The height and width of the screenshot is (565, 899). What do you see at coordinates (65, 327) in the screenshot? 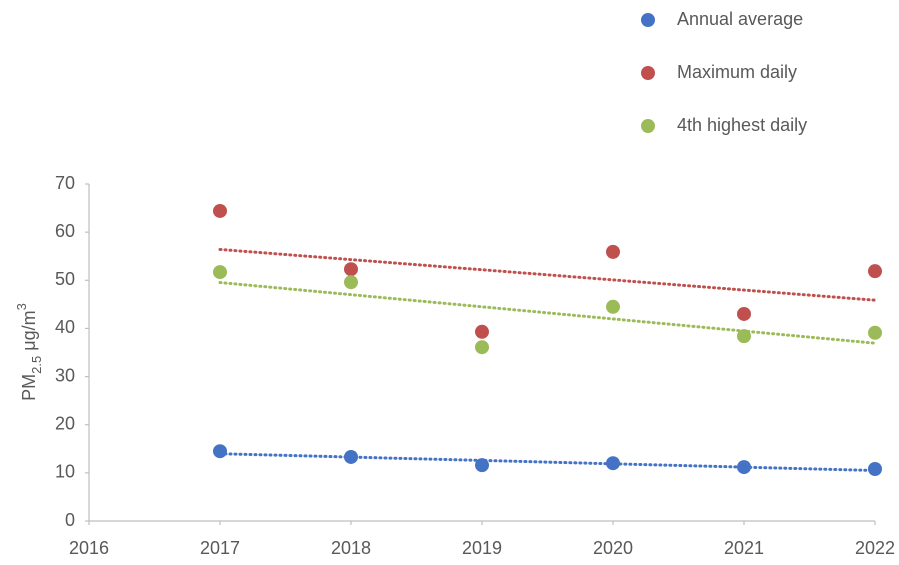
I see `y-tick-label: 40` at bounding box center [65, 327].